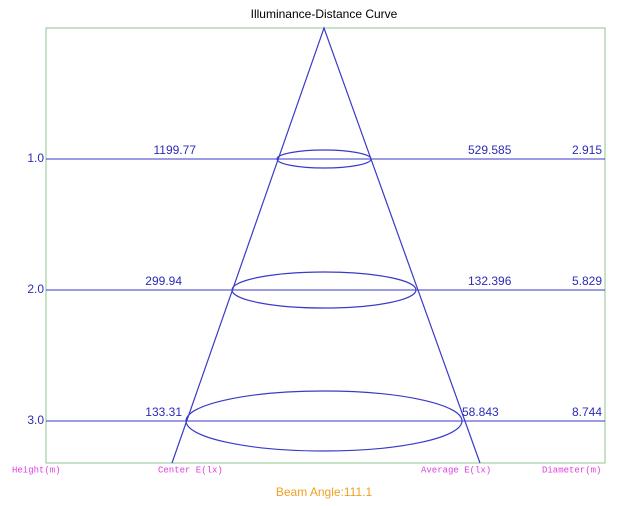  What do you see at coordinates (163, 281) in the screenshot?
I see `center-e: 299.94` at bounding box center [163, 281].